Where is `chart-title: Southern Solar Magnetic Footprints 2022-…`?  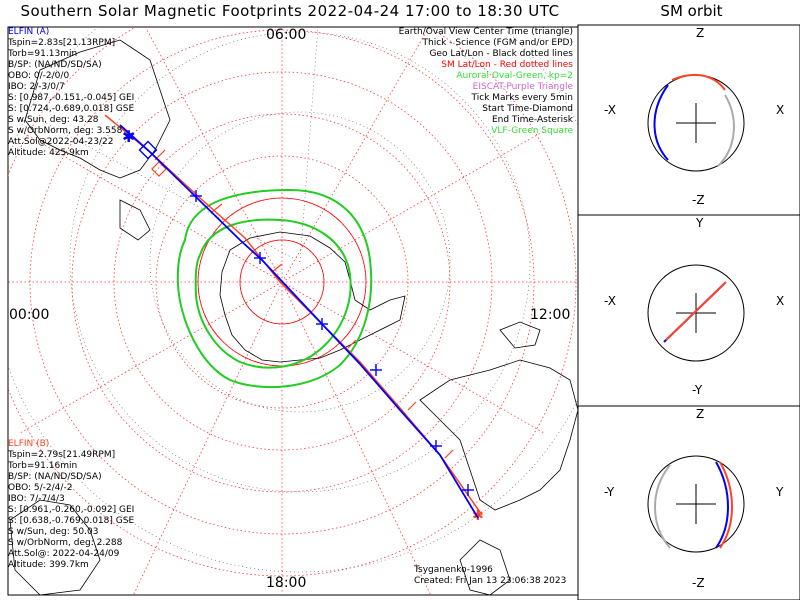 chart-title: Southern Solar Magnetic Footprints 2022-… is located at coordinates (290, 11).